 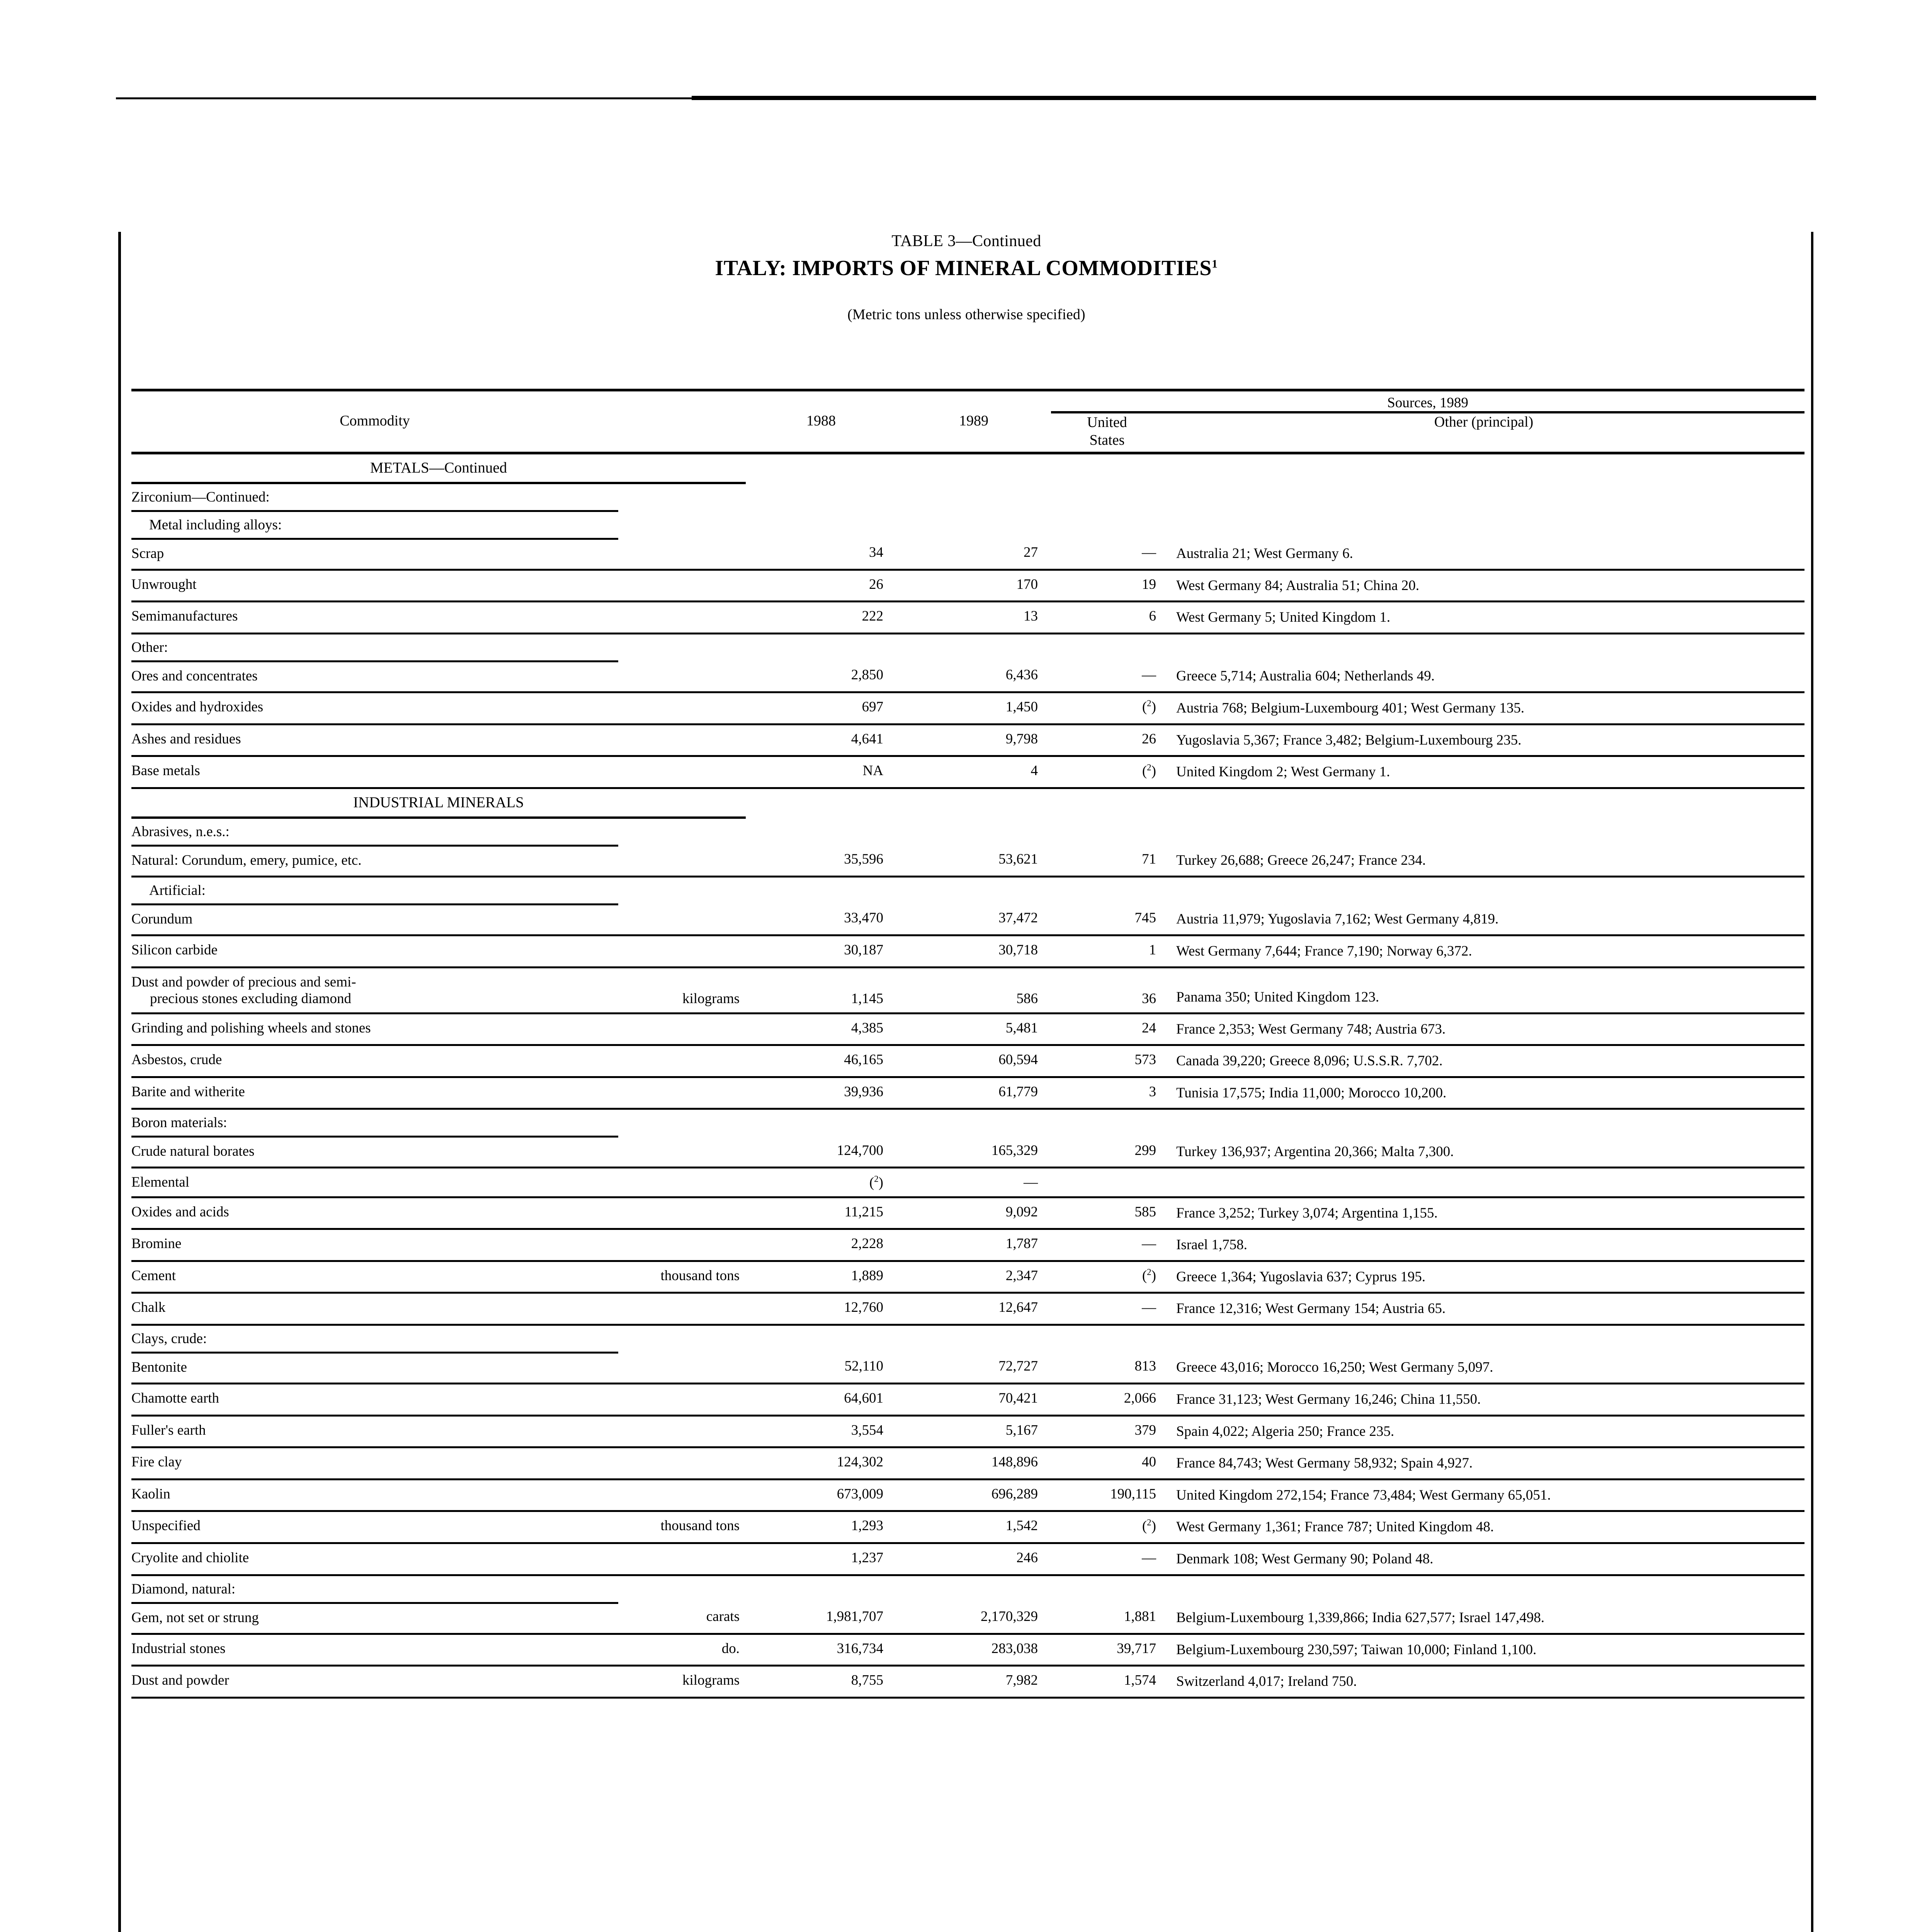 What do you see at coordinates (968, 1340) in the screenshot?
I see `group-clays-crude: Clays, crude:` at bounding box center [968, 1340].